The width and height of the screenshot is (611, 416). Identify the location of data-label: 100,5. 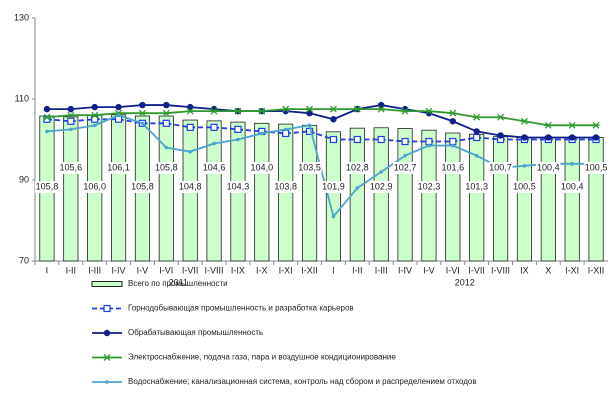
(524, 186).